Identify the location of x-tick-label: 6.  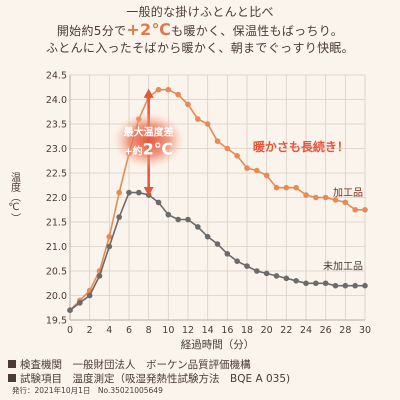
(129, 330).